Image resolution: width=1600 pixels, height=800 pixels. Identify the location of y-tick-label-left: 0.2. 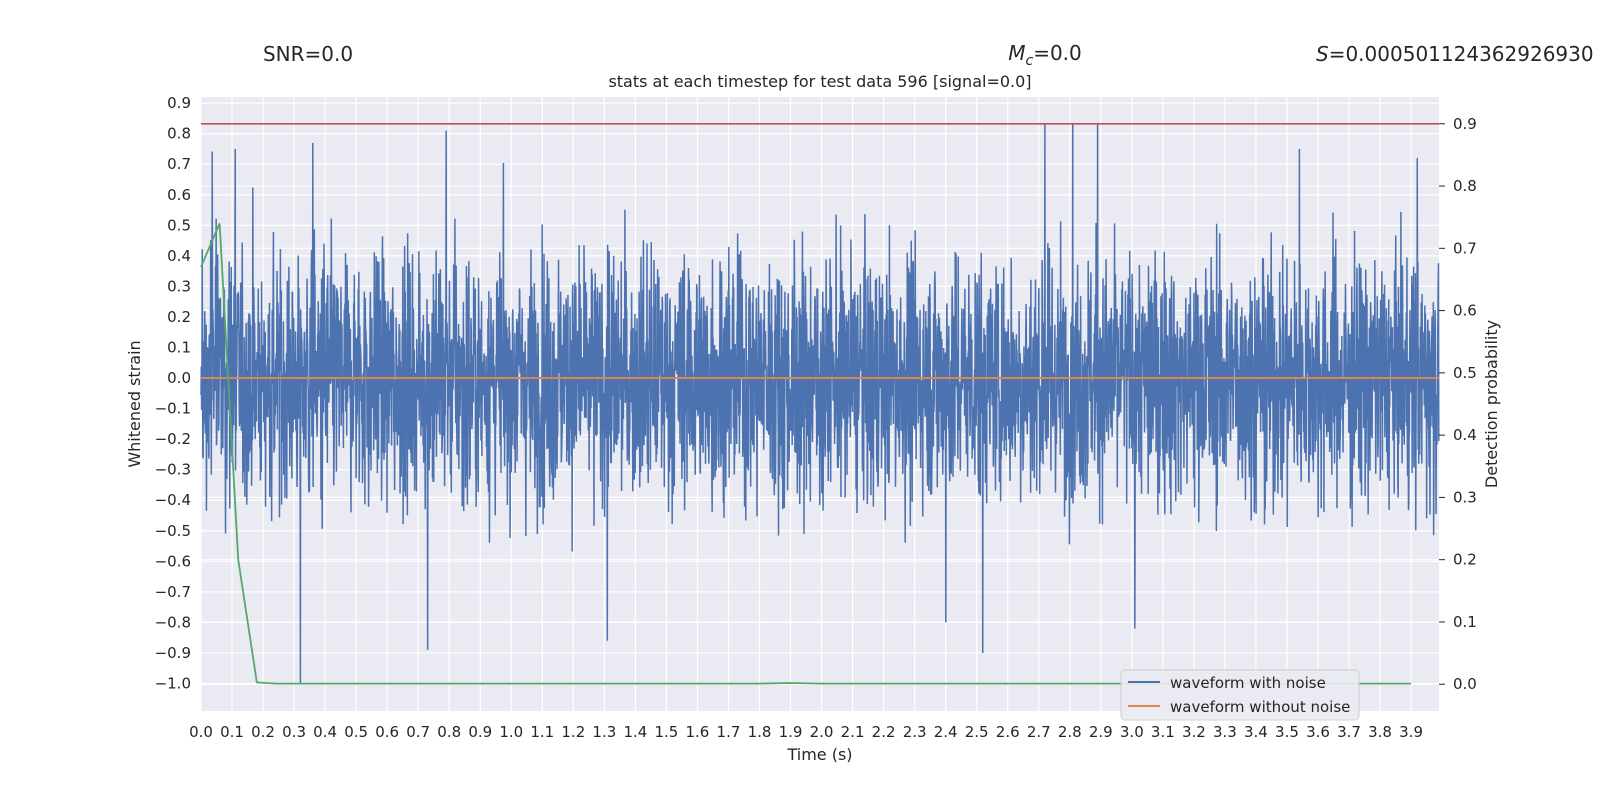
(179, 317).